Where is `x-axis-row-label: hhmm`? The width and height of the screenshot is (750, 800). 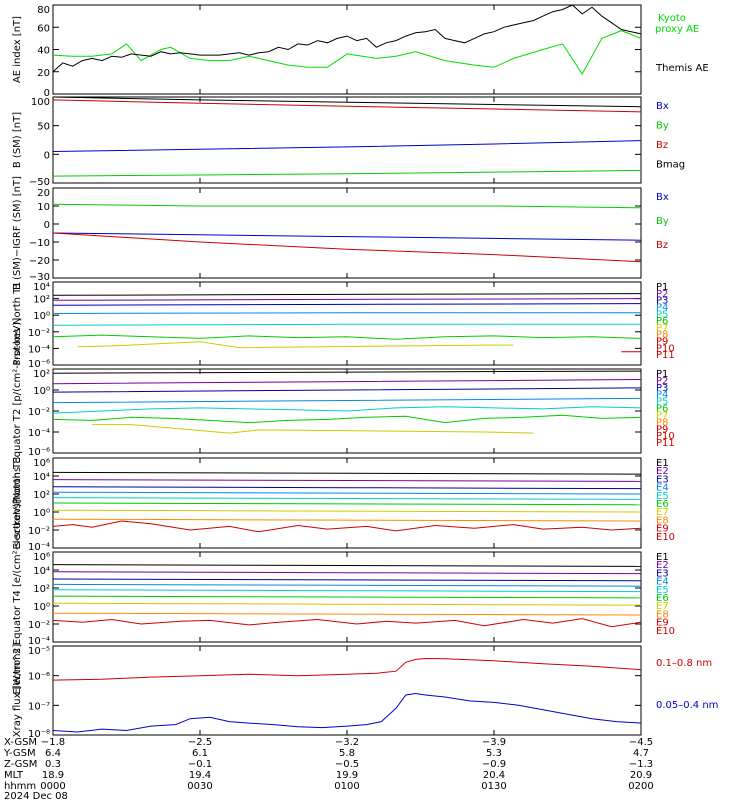 x-axis-row-label: hhmm is located at coordinates (20, 786).